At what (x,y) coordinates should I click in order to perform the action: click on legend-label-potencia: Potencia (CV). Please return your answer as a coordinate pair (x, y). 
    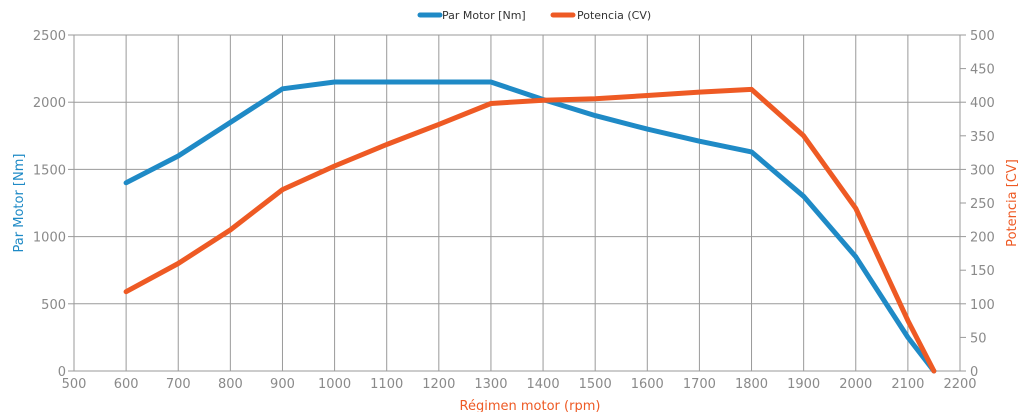
    Looking at the image, I should click on (614, 15).